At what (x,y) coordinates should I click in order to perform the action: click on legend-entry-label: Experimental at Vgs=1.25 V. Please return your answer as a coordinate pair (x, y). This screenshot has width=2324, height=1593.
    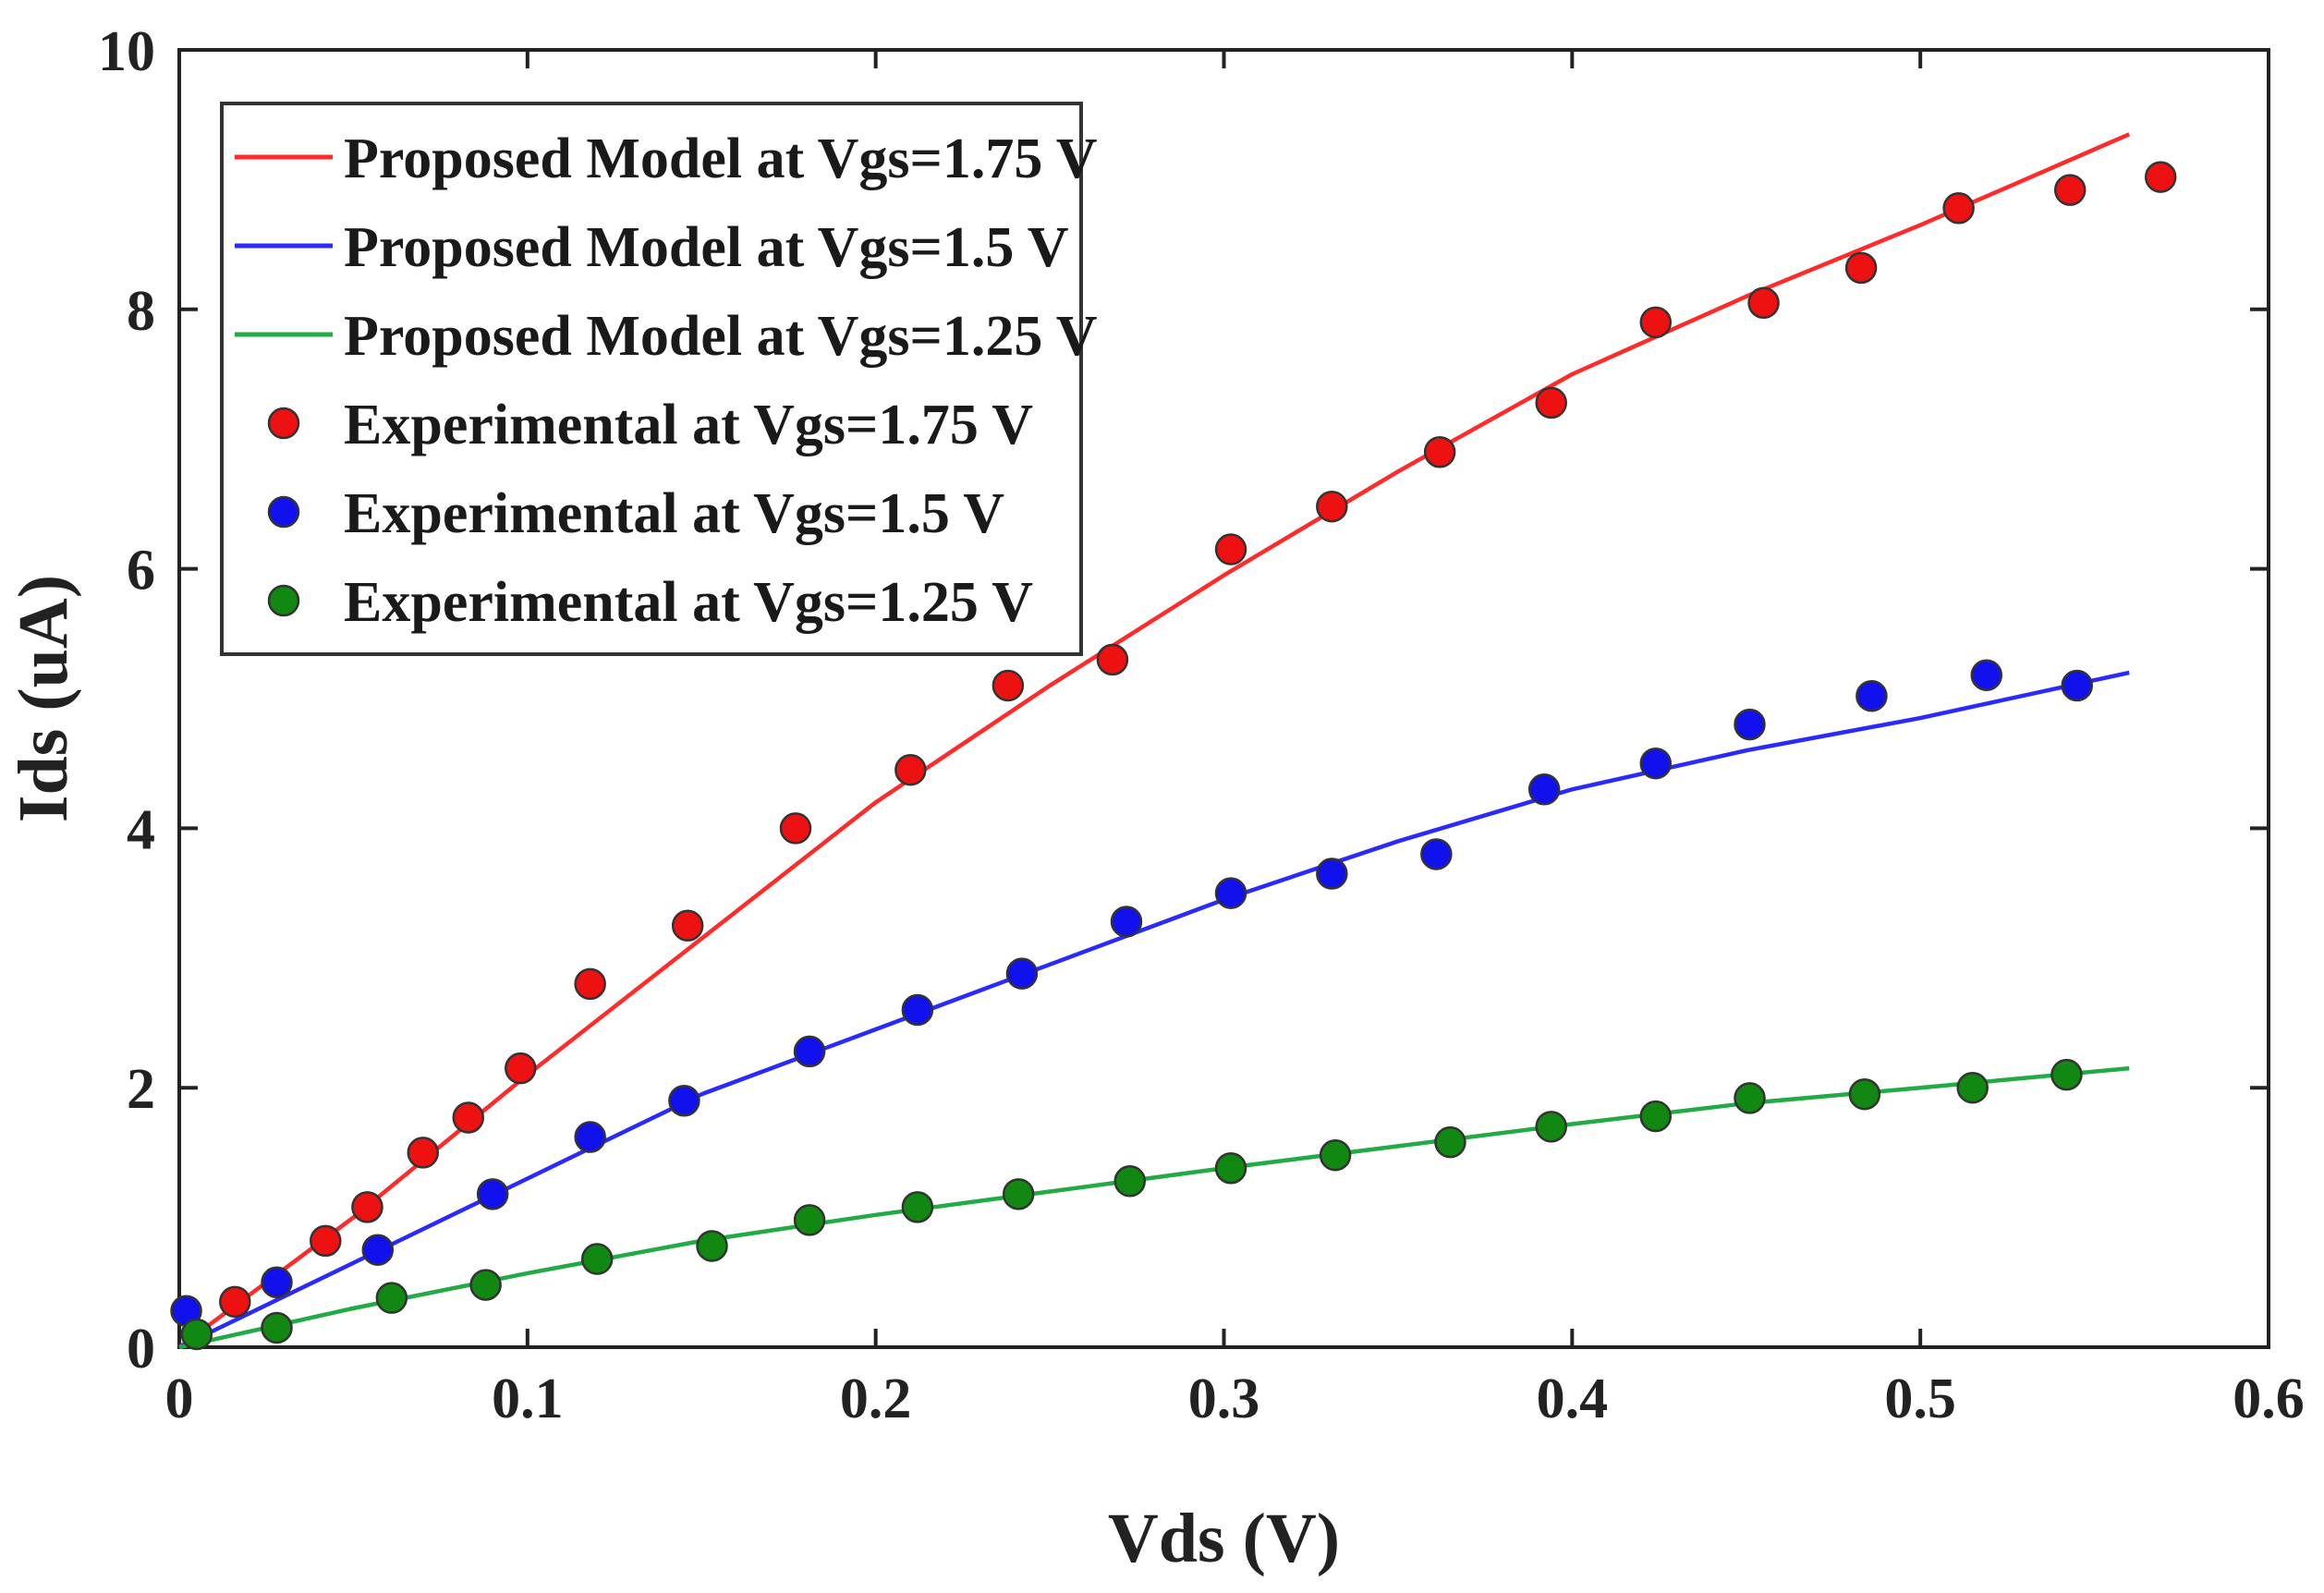
    Looking at the image, I should click on (688, 602).